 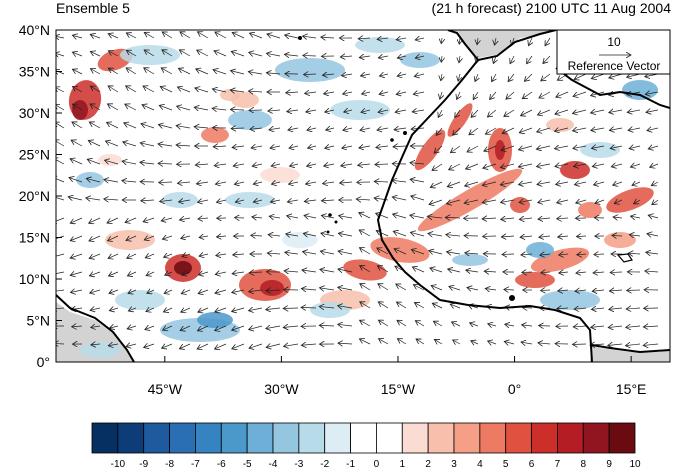 I want to click on lat-tick-label: 15°N, so click(x=34, y=238).